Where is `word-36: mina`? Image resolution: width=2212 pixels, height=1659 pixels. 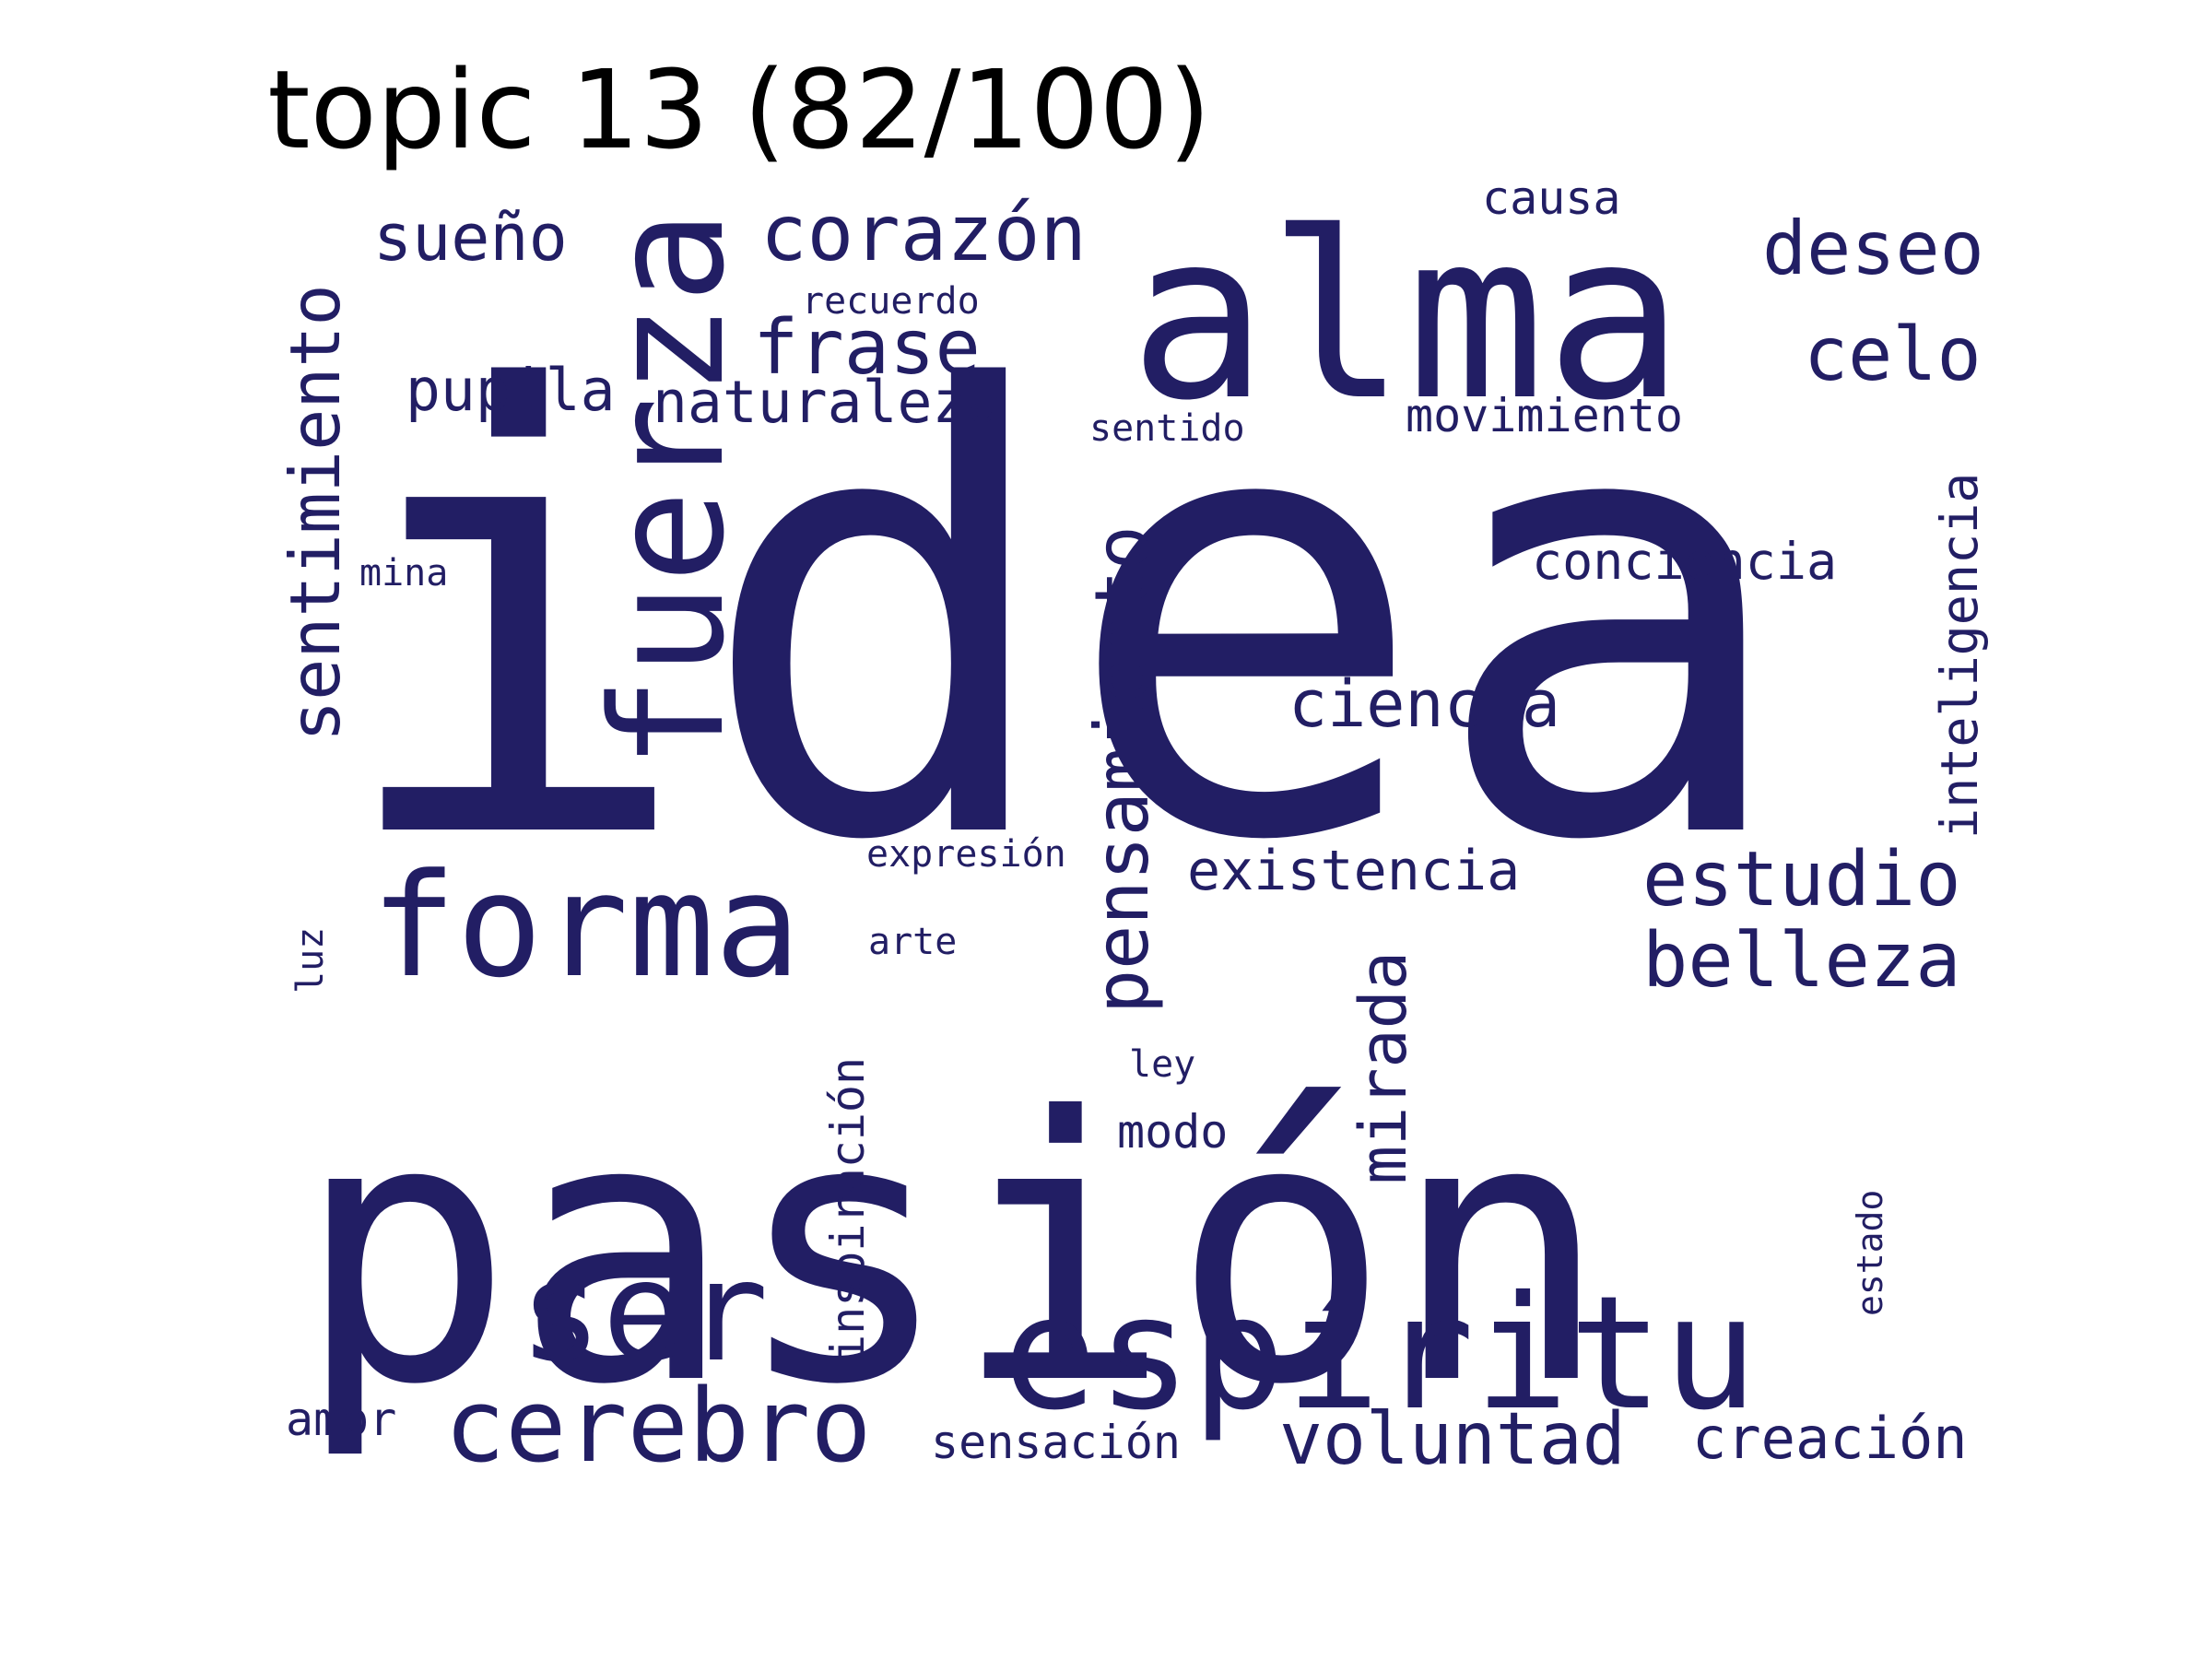 word-36: mina is located at coordinates (403, 573).